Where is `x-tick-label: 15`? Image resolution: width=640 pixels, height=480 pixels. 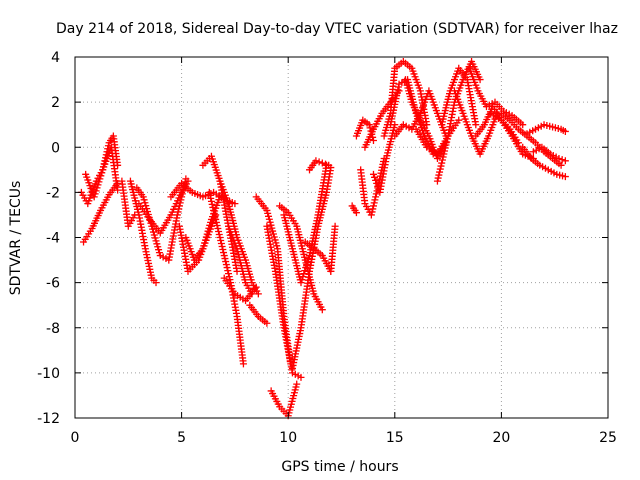
x-tick-label: 15 is located at coordinates (395, 438).